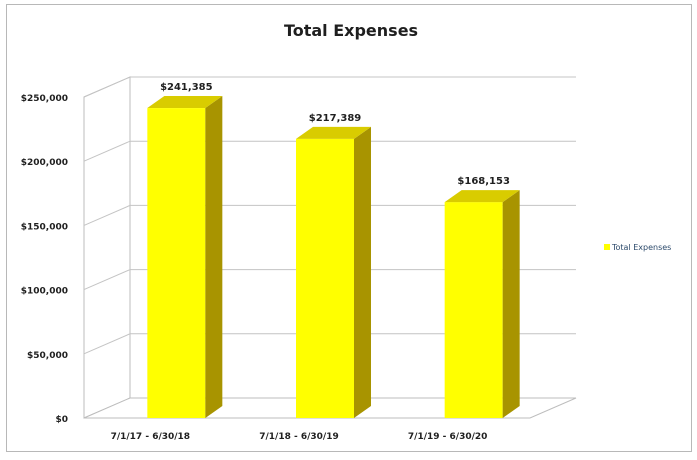 The image size is (697, 460). I want to click on data-label: $217,389, so click(335, 118).